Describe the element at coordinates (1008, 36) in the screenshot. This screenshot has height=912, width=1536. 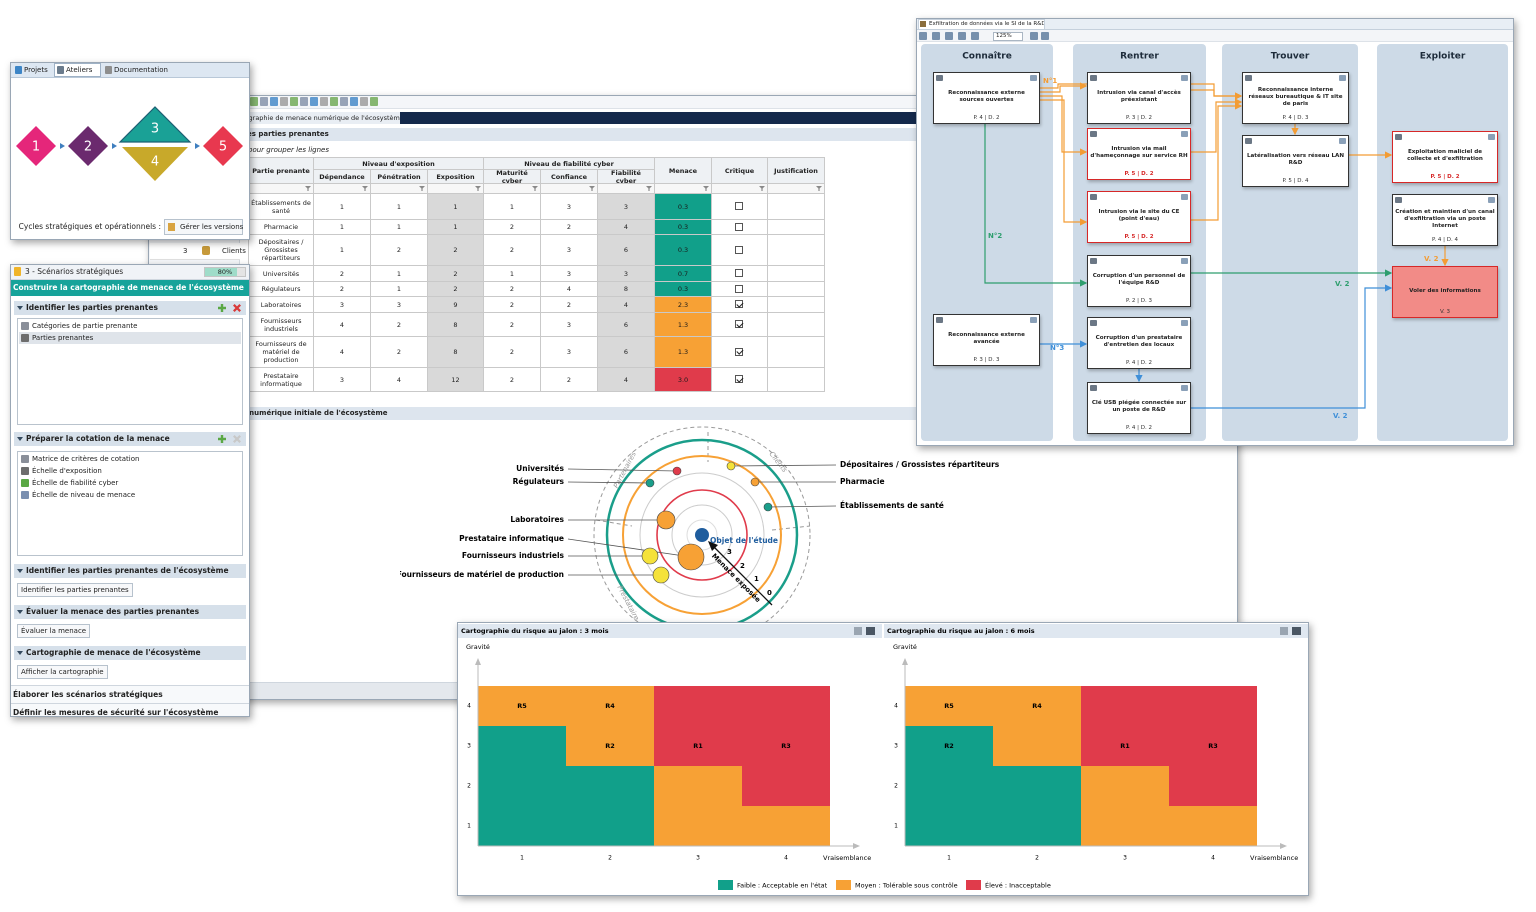
I see `zoom-field: 125%` at that location.